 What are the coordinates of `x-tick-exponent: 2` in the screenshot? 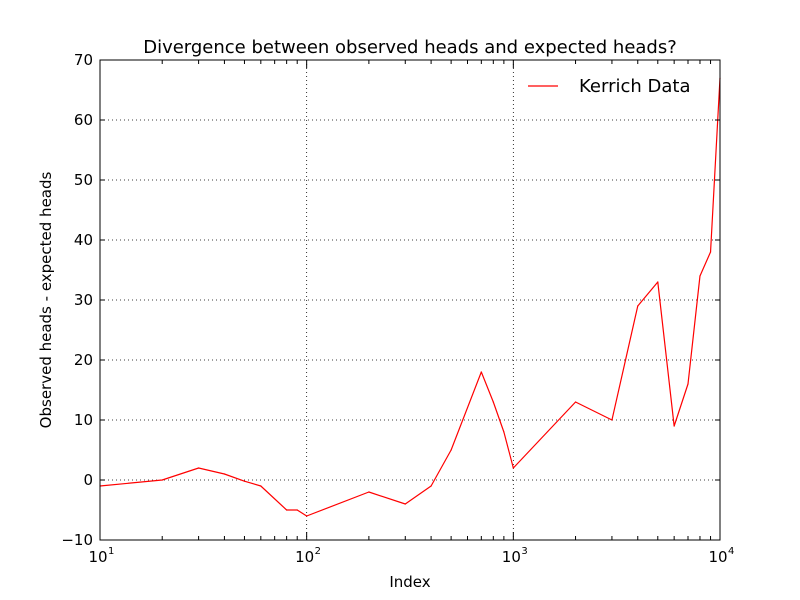 It's located at (318, 551).